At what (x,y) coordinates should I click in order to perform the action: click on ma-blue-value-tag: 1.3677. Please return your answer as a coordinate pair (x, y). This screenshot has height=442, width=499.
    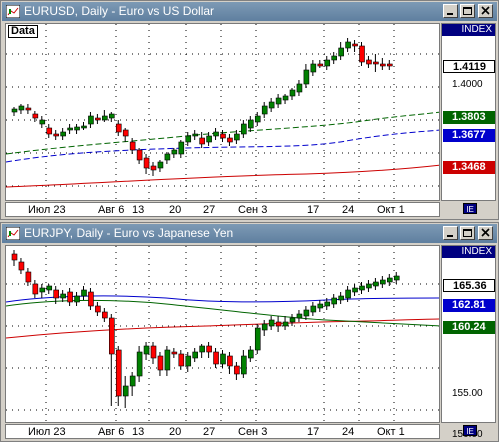
    Looking at the image, I should click on (469, 135).